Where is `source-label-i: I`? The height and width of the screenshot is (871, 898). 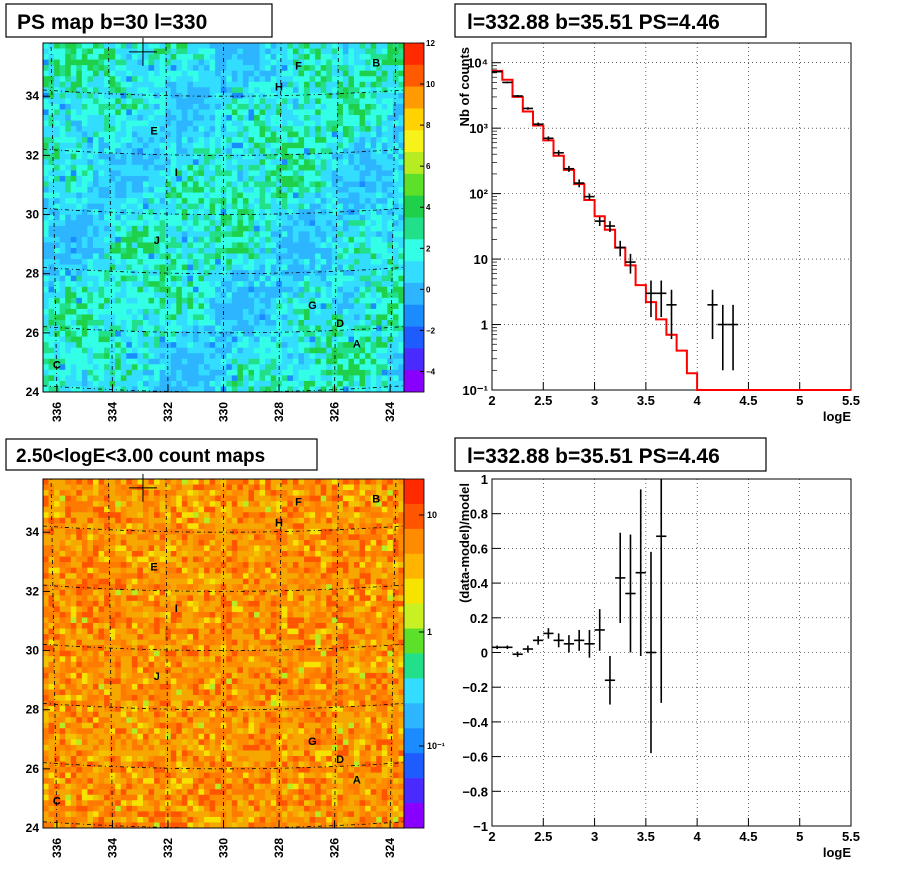 source-label-i: I is located at coordinates (176, 173).